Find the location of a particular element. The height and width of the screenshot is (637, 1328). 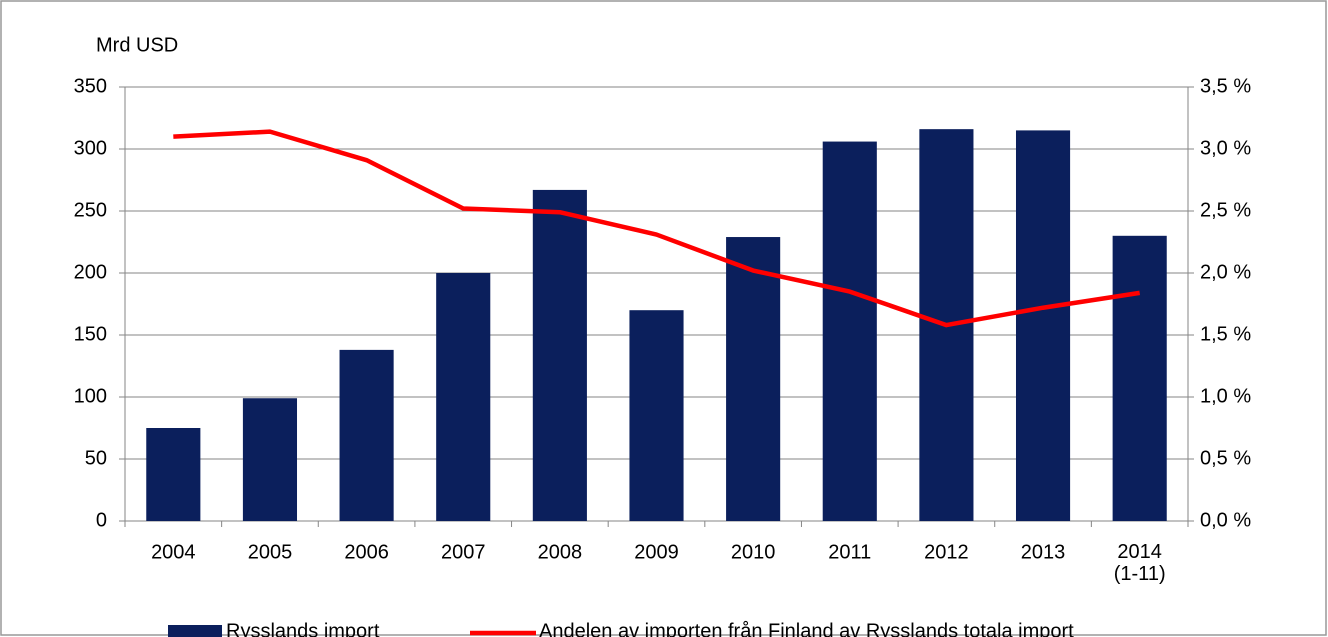

y-tick-label: 0 is located at coordinates (101, 520).